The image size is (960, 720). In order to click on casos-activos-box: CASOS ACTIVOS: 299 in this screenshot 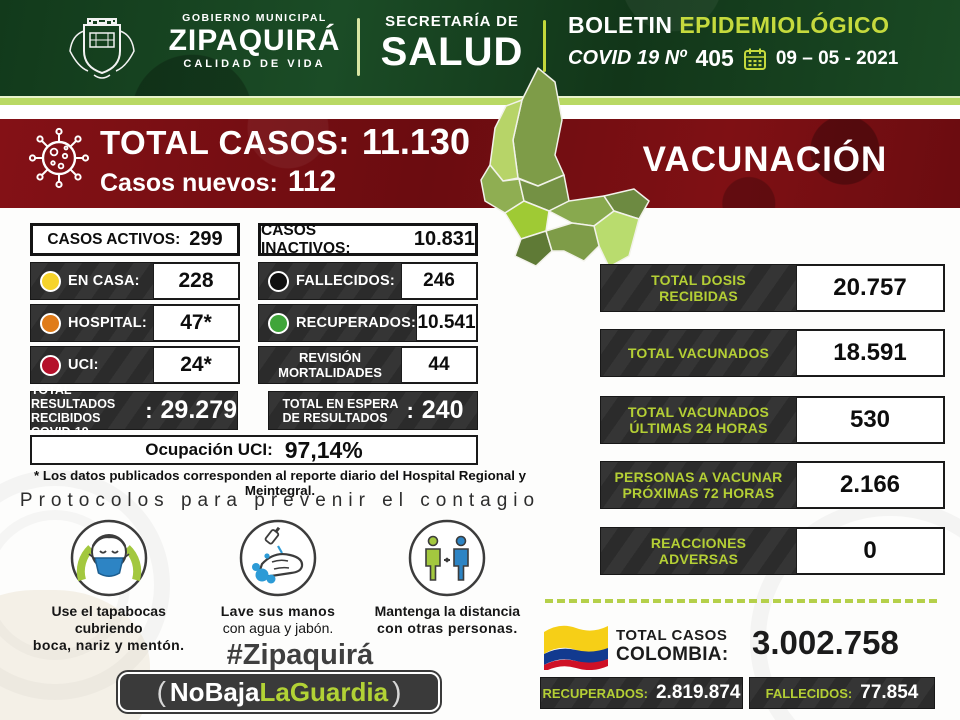, I will do `click(135, 239)`.